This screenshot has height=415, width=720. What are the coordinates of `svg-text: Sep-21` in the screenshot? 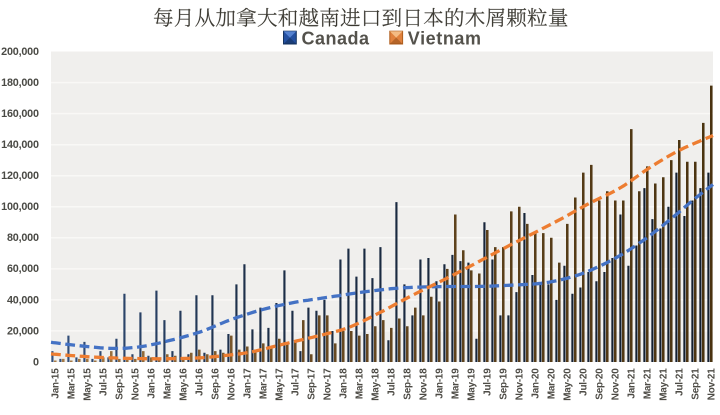 It's located at (695, 384).